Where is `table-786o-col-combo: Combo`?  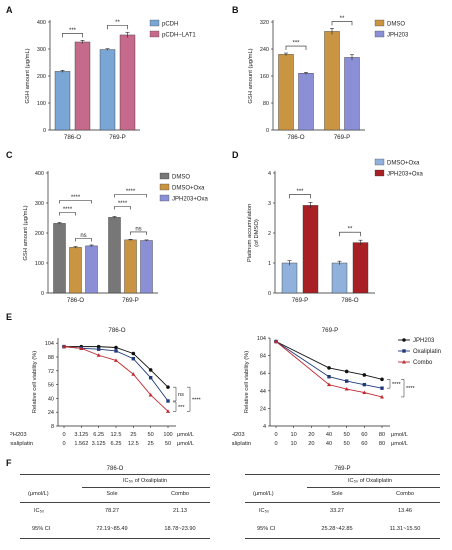
table-786o-col-combo: Combo is located at coordinates (180, 494).